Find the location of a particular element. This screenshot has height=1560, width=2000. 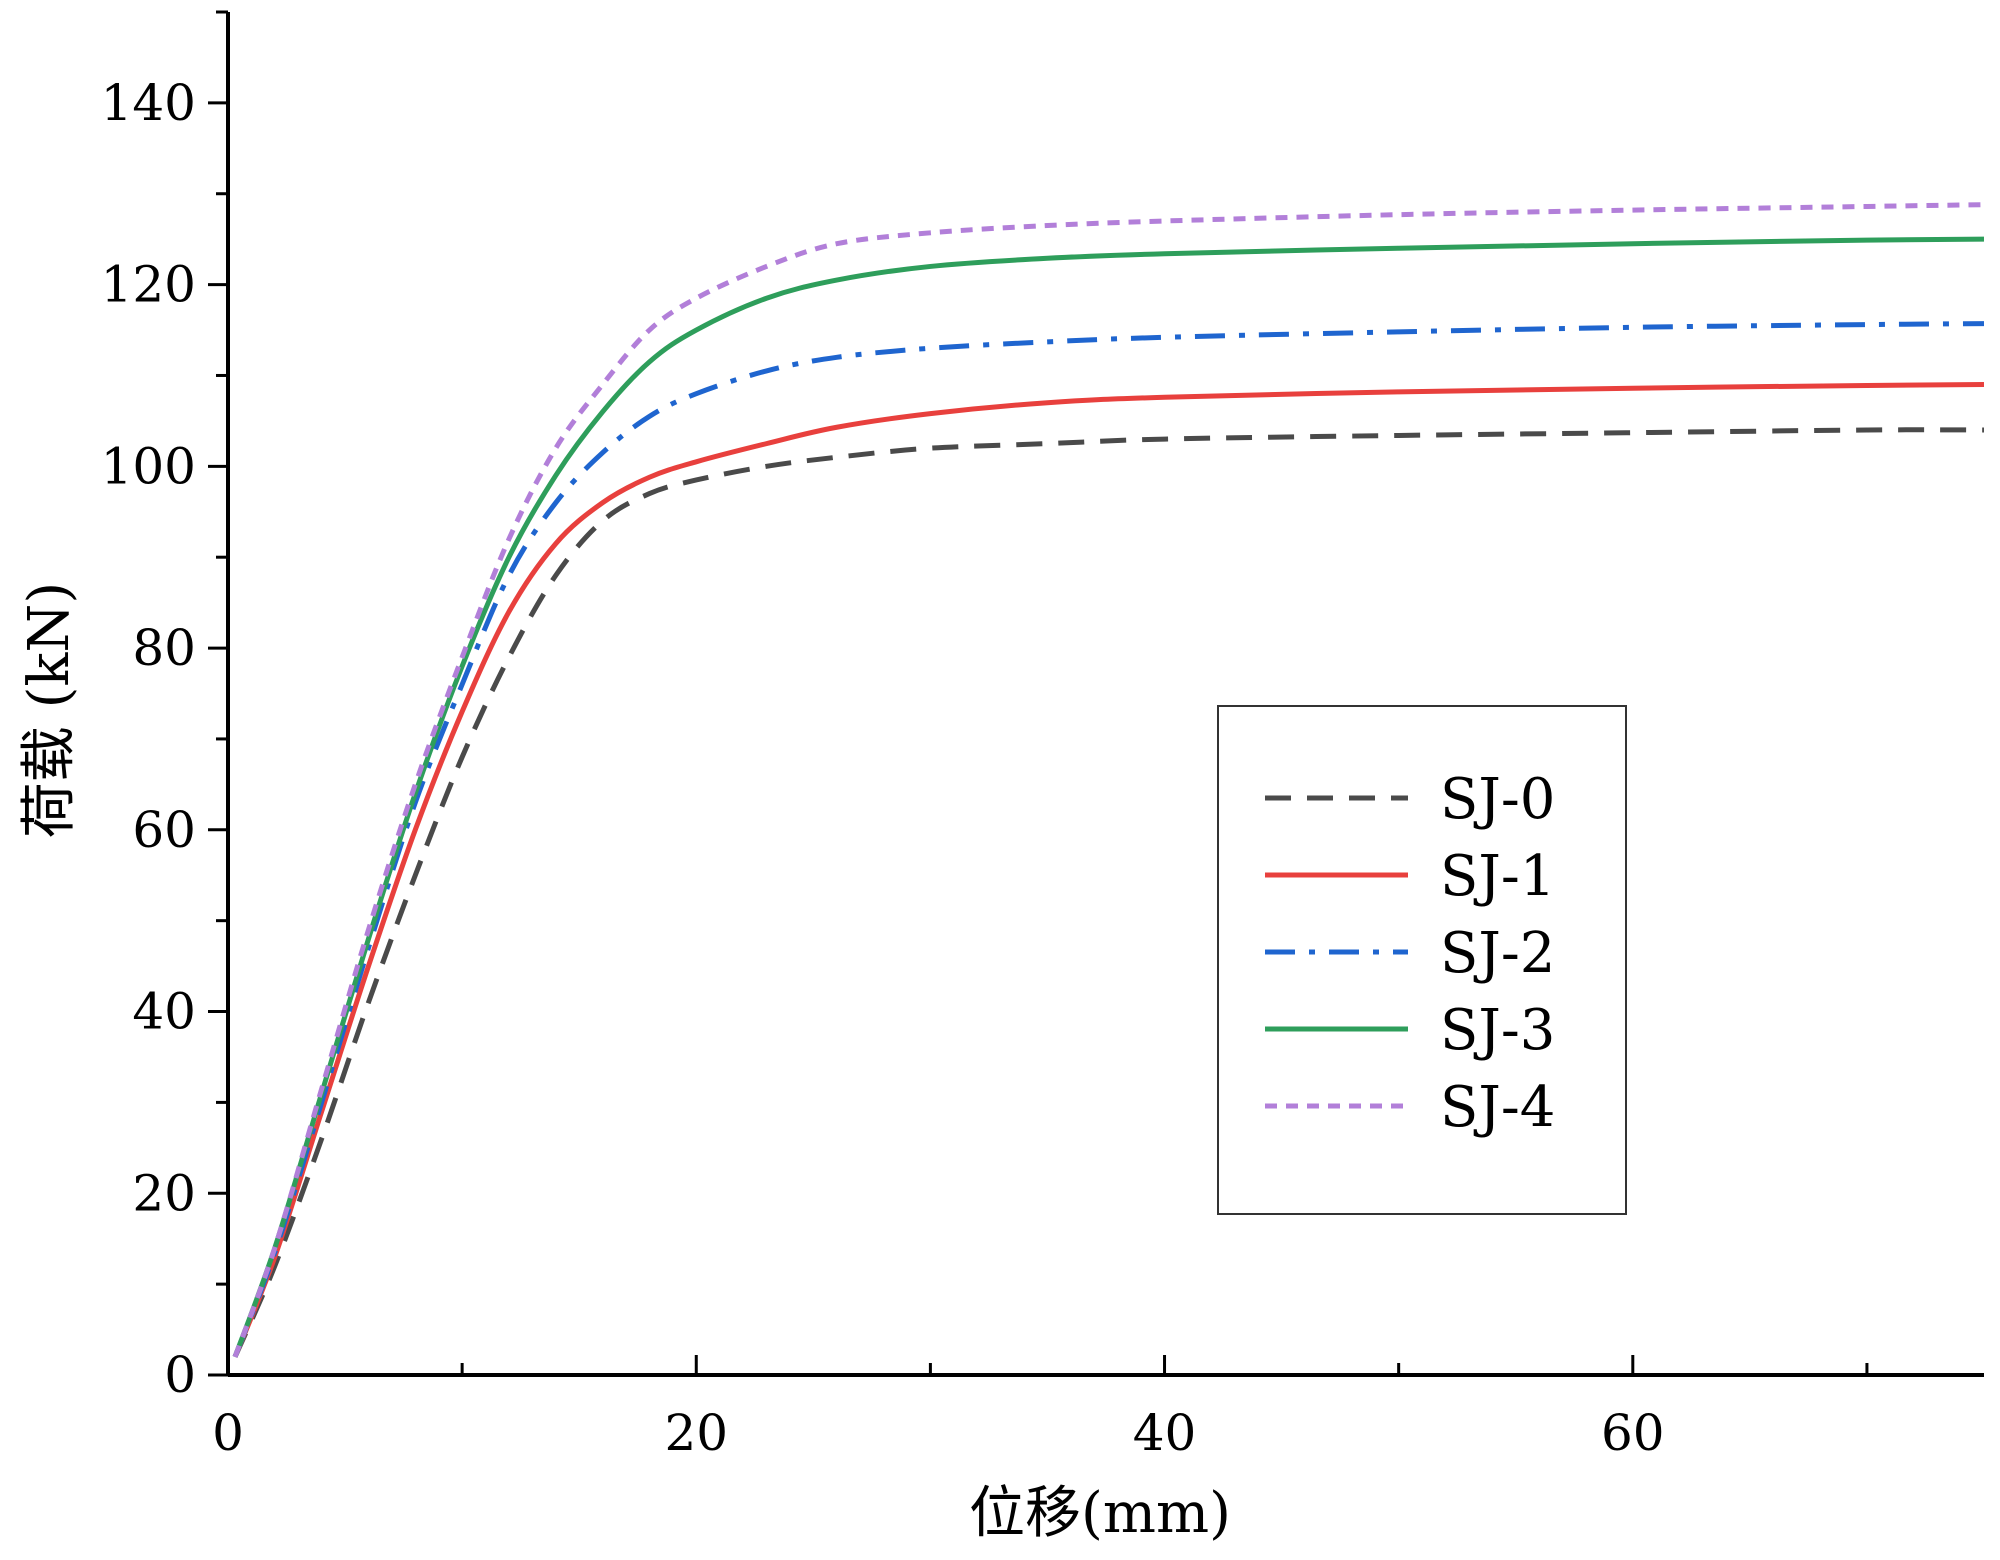

legend-box is located at coordinates (1422, 960).